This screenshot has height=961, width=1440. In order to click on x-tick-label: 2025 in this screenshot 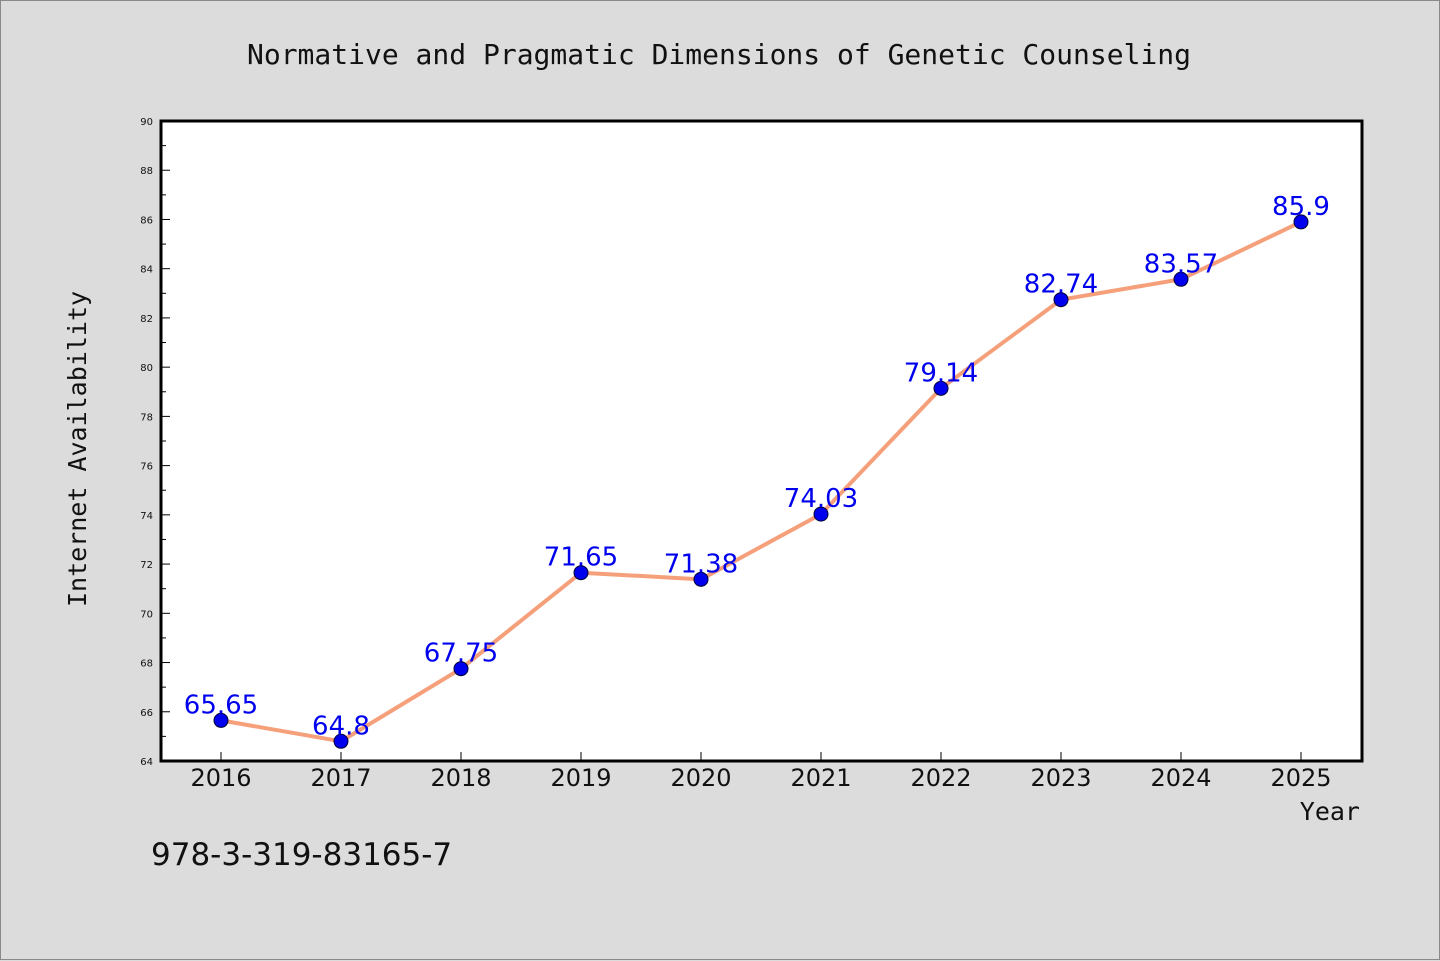, I will do `click(1300, 778)`.